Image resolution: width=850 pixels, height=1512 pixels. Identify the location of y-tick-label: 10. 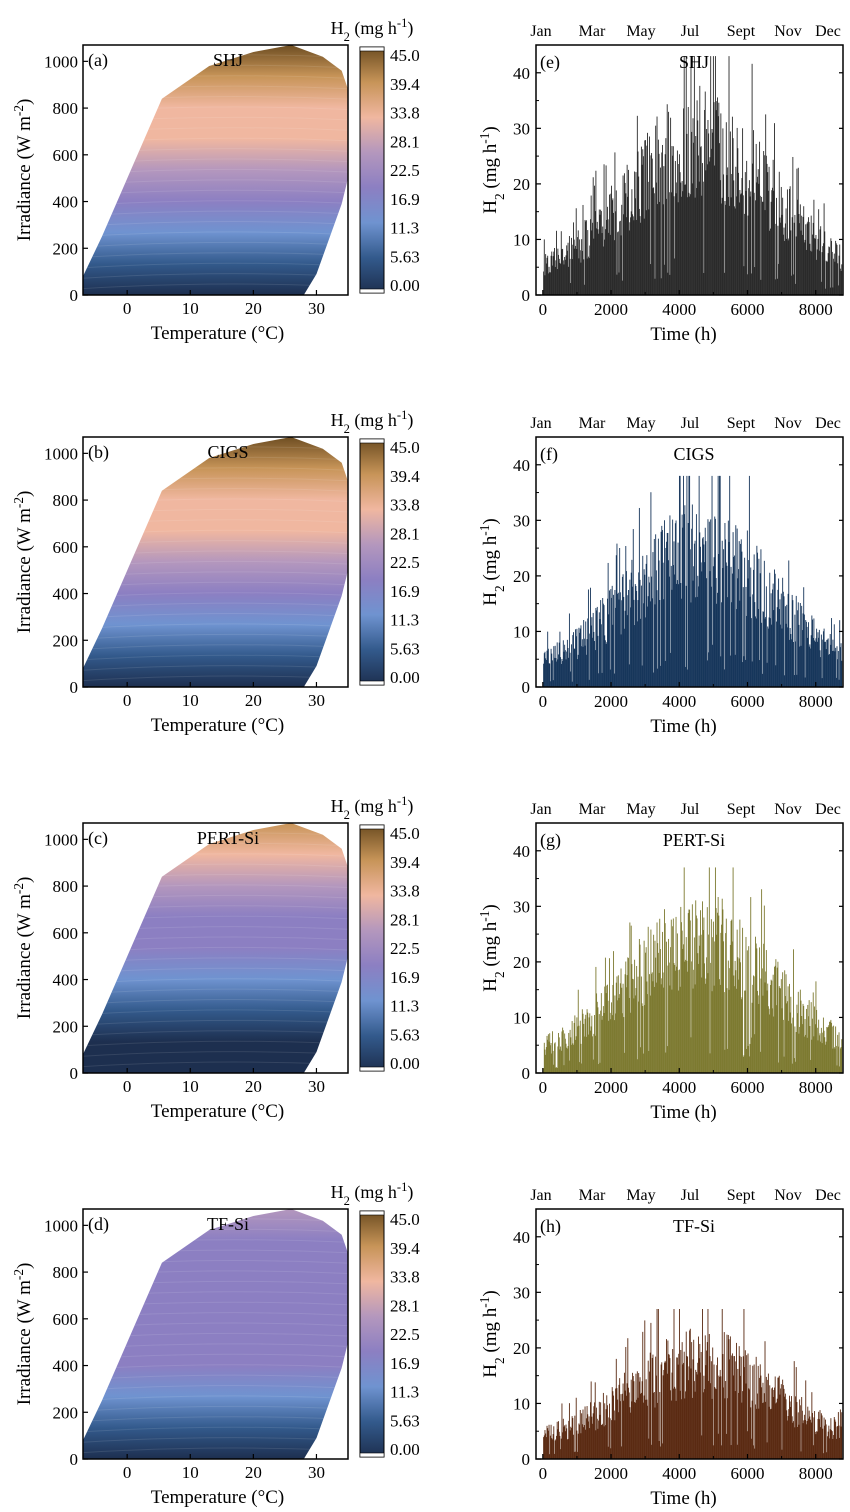
(521, 1017).